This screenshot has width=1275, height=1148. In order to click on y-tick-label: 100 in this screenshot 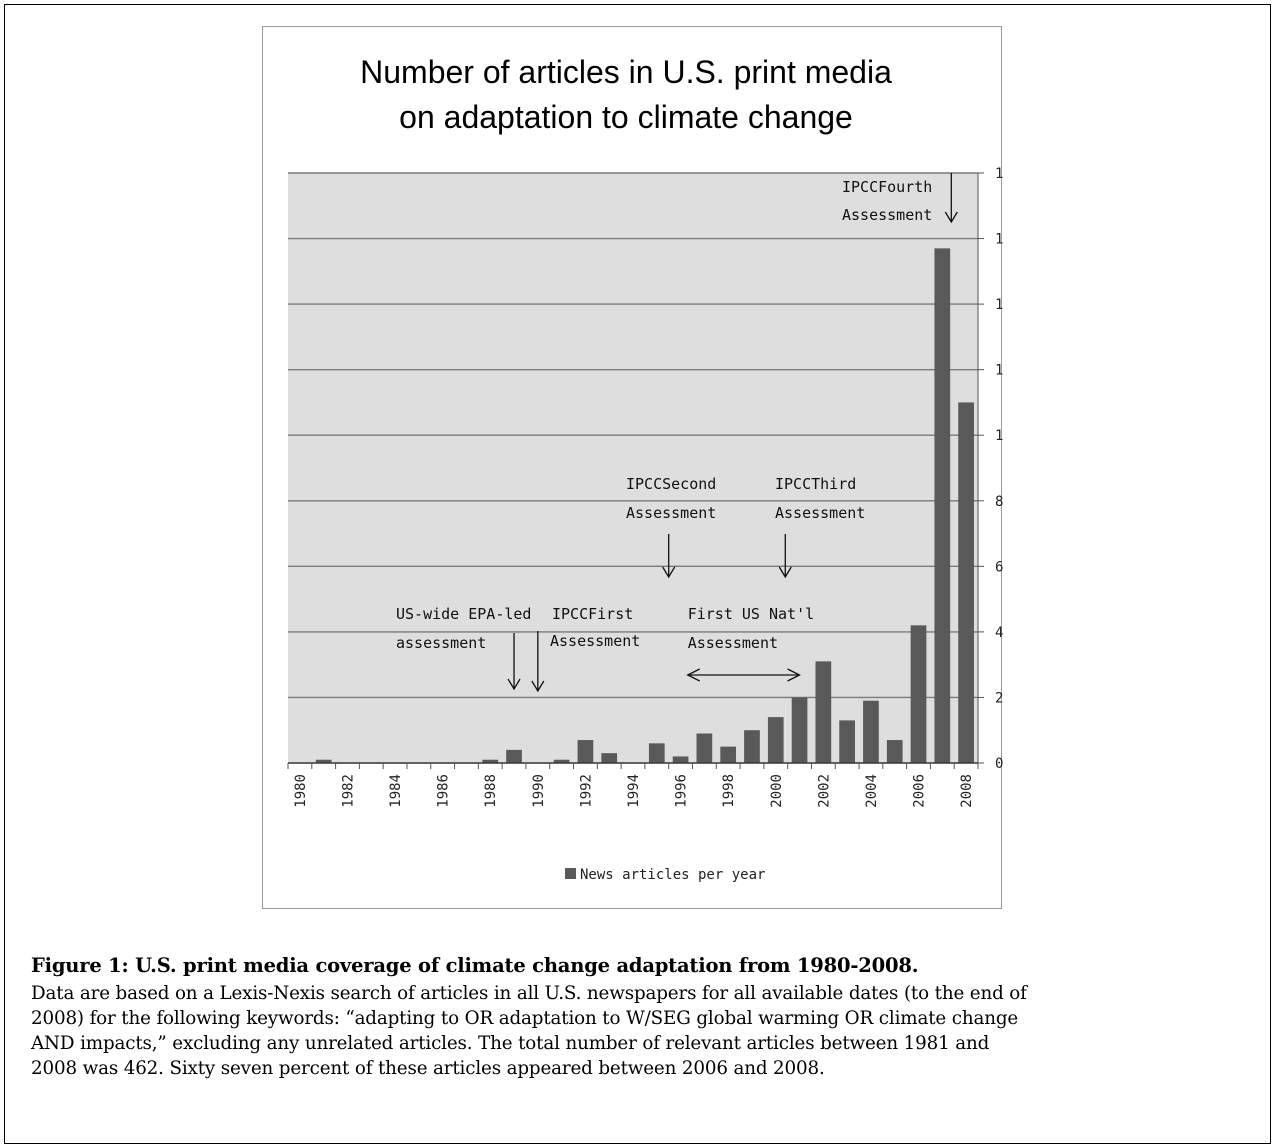, I will do `click(999, 436)`.